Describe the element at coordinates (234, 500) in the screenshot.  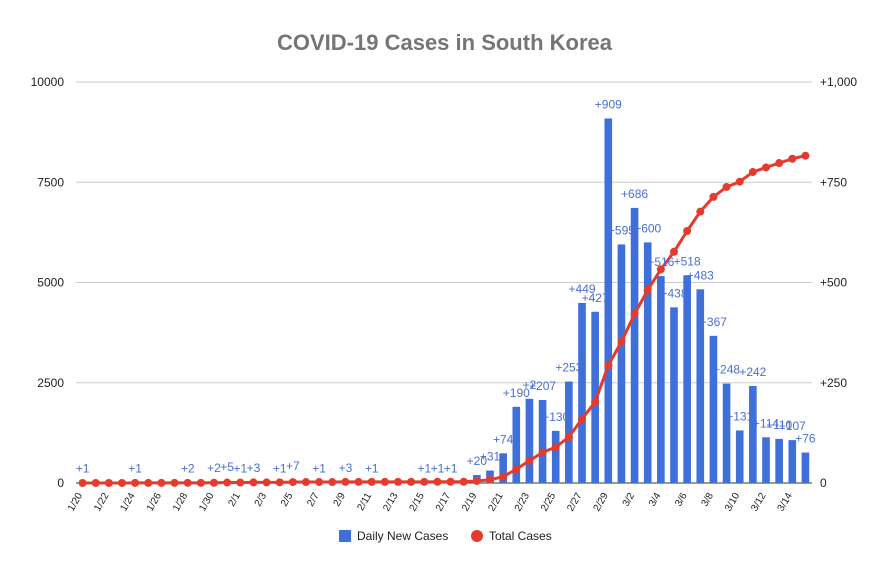
I see `x-axis-tick-label: 2/1` at that location.